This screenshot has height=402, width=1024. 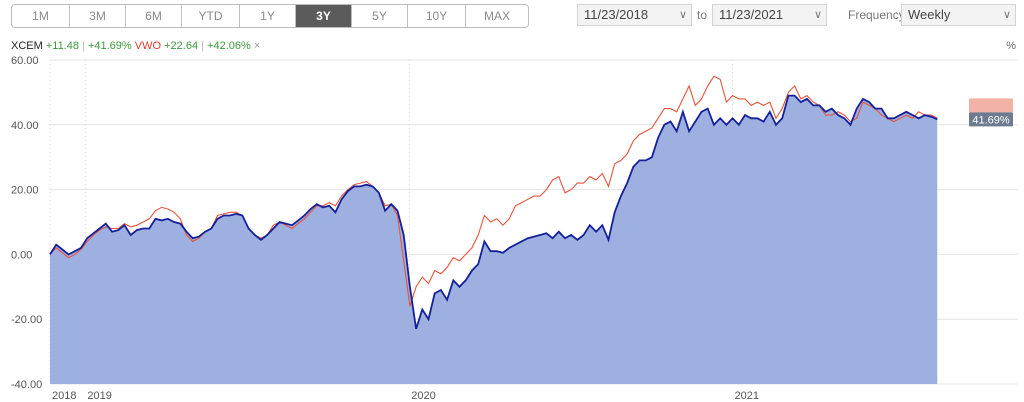 What do you see at coordinates (324, 16) in the screenshot?
I see `range-button-3y: 3Y` at bounding box center [324, 16].